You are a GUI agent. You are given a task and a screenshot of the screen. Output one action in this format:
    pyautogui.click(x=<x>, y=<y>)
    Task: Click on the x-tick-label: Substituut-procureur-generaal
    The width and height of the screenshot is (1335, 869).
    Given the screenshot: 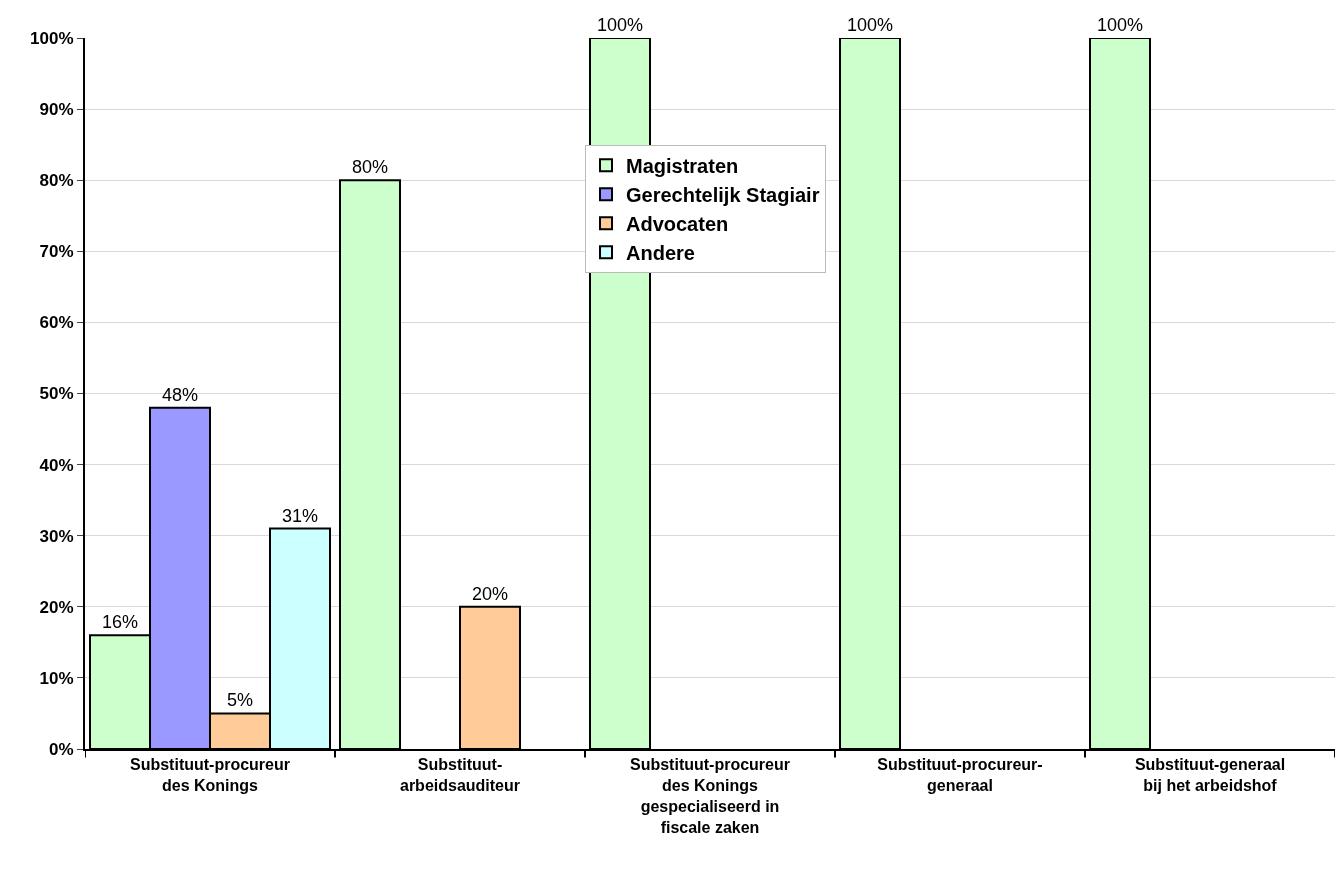 What is the action you would take?
    pyautogui.click(x=960, y=775)
    